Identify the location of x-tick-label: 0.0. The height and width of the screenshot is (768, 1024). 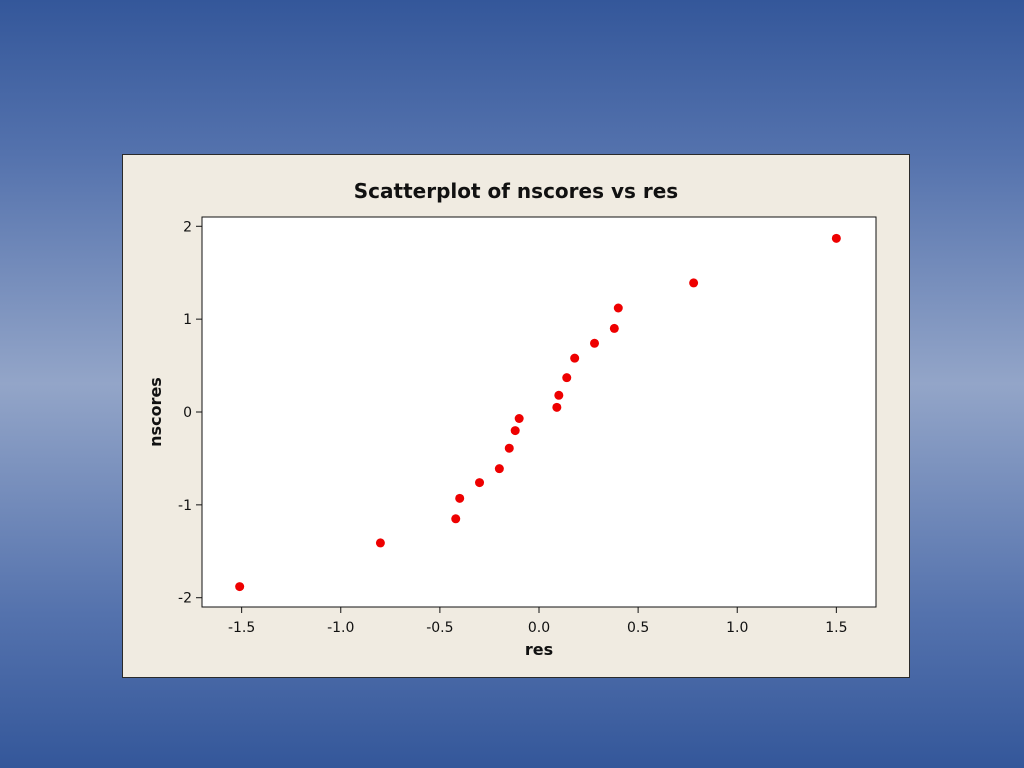
(539, 628).